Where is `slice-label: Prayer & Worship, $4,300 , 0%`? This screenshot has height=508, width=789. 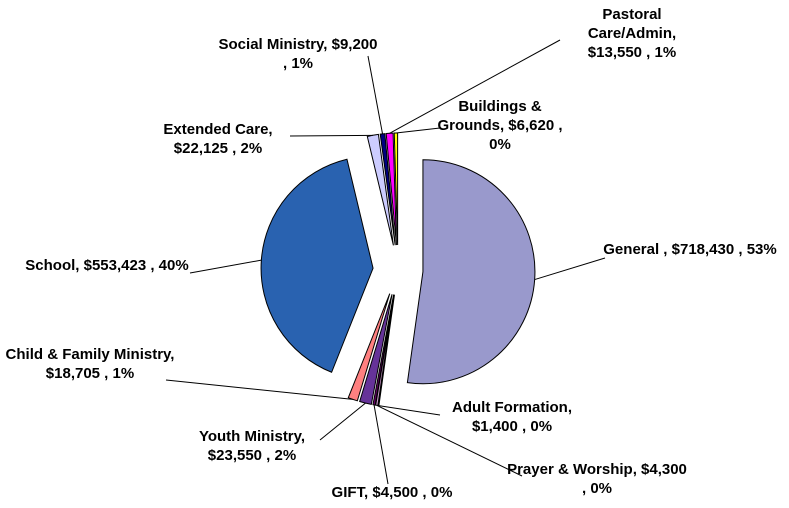 slice-label: Prayer & Worship, $4,300 , 0% is located at coordinates (597, 479).